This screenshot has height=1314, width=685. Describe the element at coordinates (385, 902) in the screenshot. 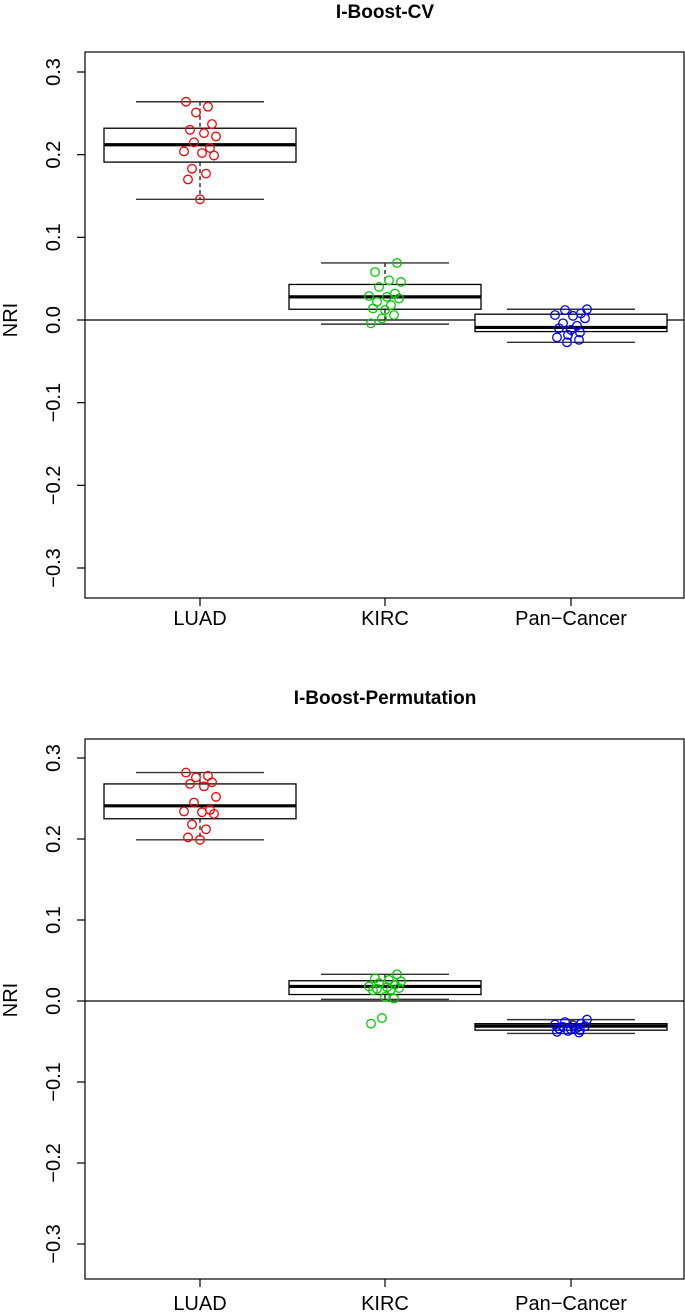

I see `points` at that location.